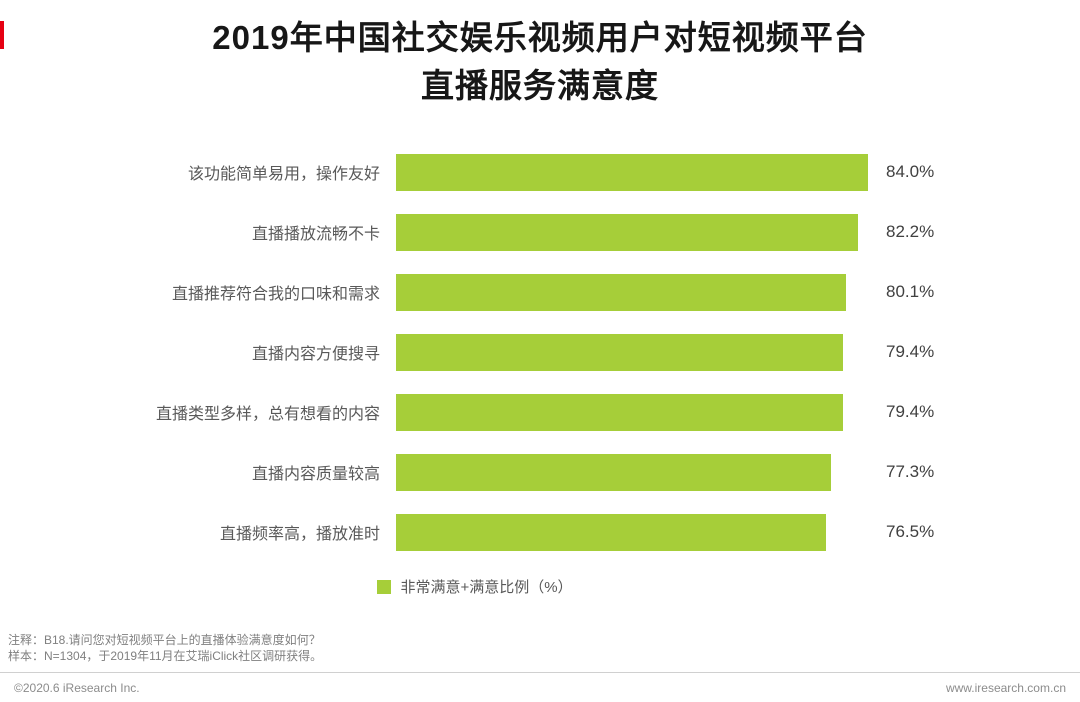  What do you see at coordinates (165, 656) in the screenshot?
I see `note-sample: 样本：N=1304，于2019年11月在艾瑞iClick社区调研获得。` at bounding box center [165, 656].